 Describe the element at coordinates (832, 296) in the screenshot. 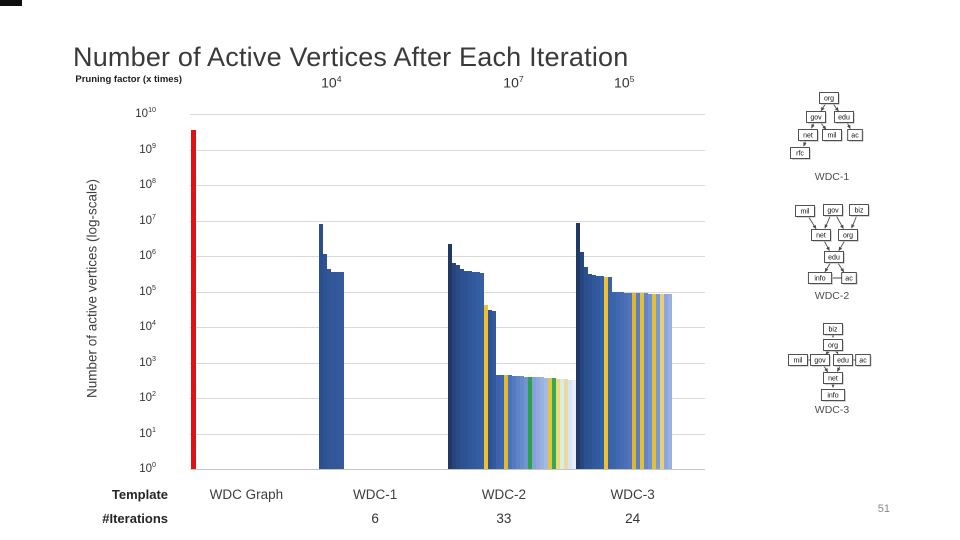

I see `diagram-caption: WDC-2` at that location.